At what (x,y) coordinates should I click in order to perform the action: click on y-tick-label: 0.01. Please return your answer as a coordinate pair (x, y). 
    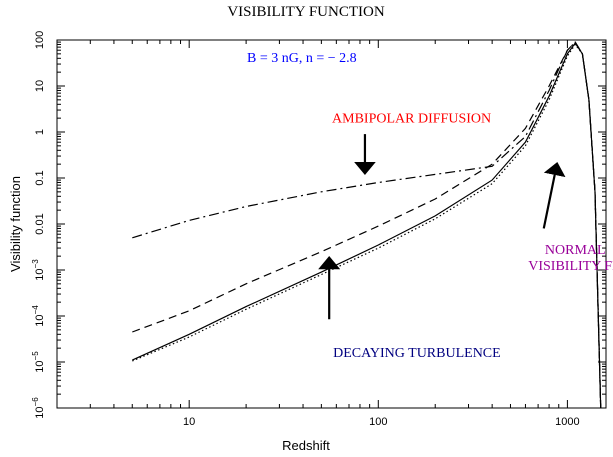
    Looking at the image, I should click on (40, 223).